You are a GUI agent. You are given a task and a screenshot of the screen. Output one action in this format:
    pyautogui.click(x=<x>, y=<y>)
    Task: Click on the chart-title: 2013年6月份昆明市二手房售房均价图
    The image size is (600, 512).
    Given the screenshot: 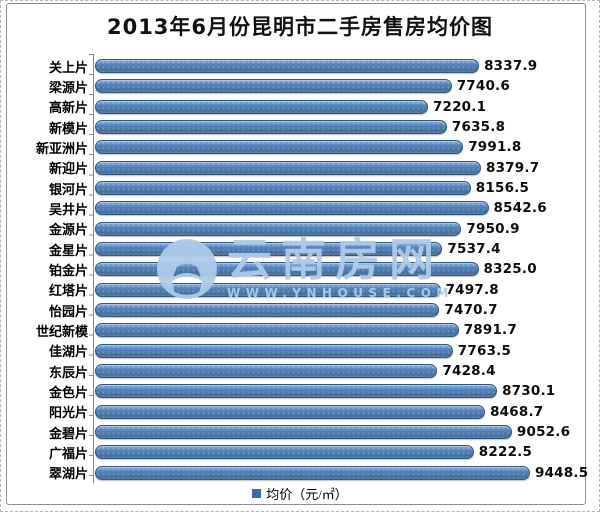 What is the action you would take?
    pyautogui.click(x=300, y=27)
    